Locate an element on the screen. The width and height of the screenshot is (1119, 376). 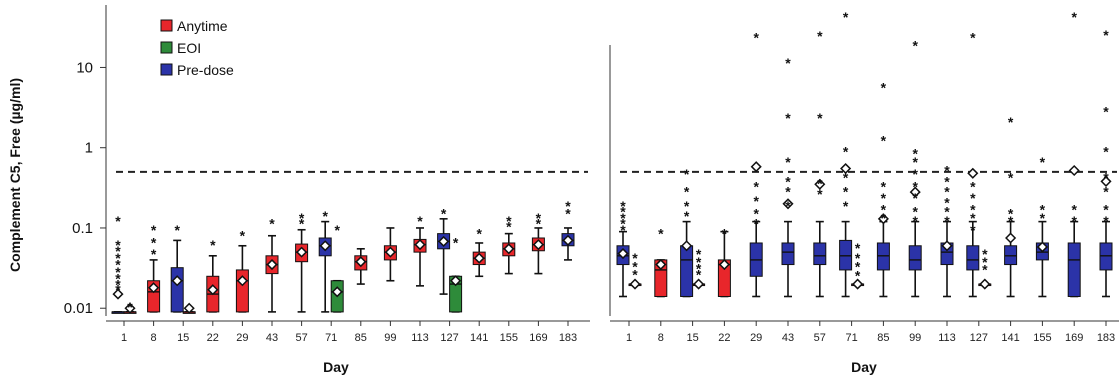
x-tick-label: 29 is located at coordinates (242, 338).